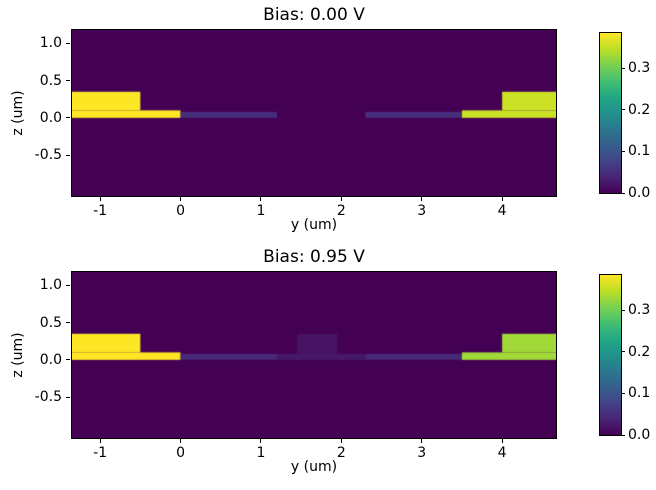 This screenshot has width=656, height=490. Describe the element at coordinates (314, 15) in the screenshot. I see `plot-title: Bias: 0.00 V` at that location.